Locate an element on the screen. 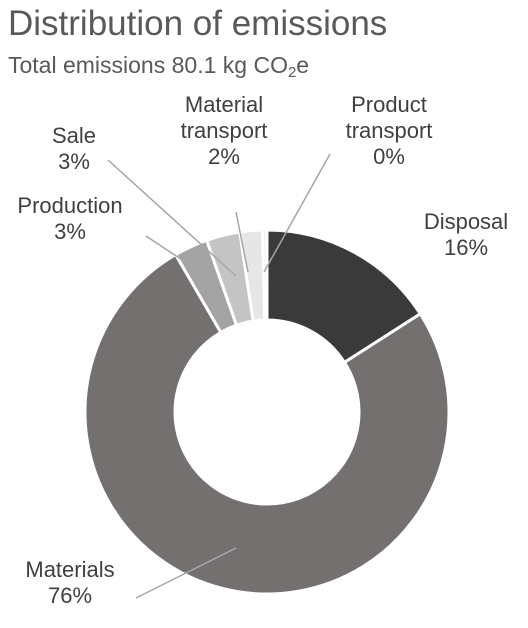 The height and width of the screenshot is (628, 528). subtitle-text: Total emissions 80.1 kg CO is located at coordinates (148, 65).